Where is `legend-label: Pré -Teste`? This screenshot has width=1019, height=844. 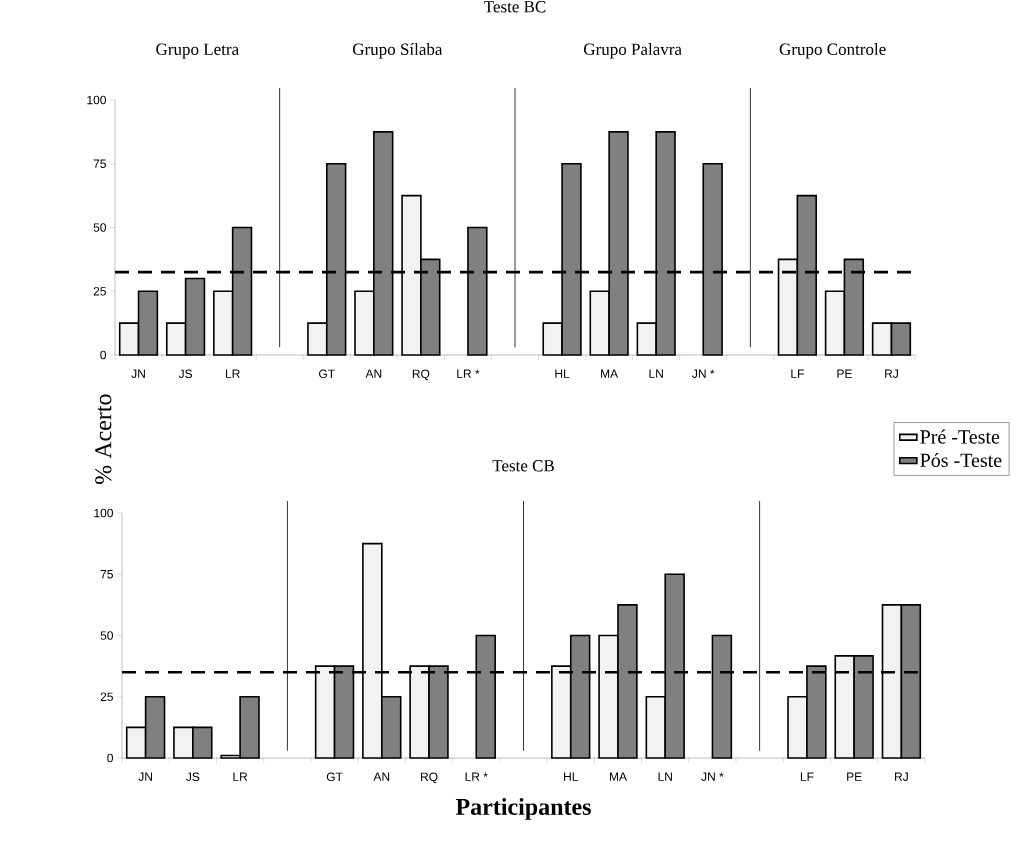
legend-label: Pré -Teste is located at coordinates (960, 436).